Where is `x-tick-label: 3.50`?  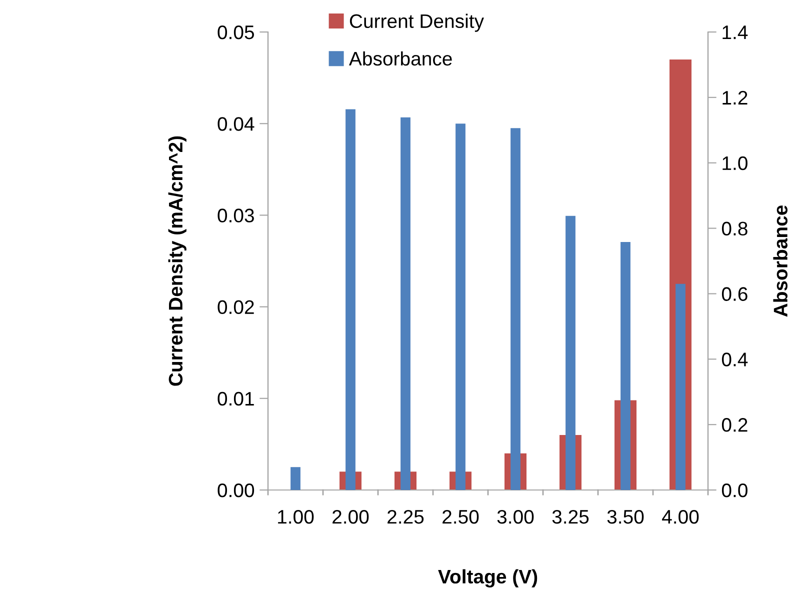 x-tick-label: 3.50 is located at coordinates (625, 517).